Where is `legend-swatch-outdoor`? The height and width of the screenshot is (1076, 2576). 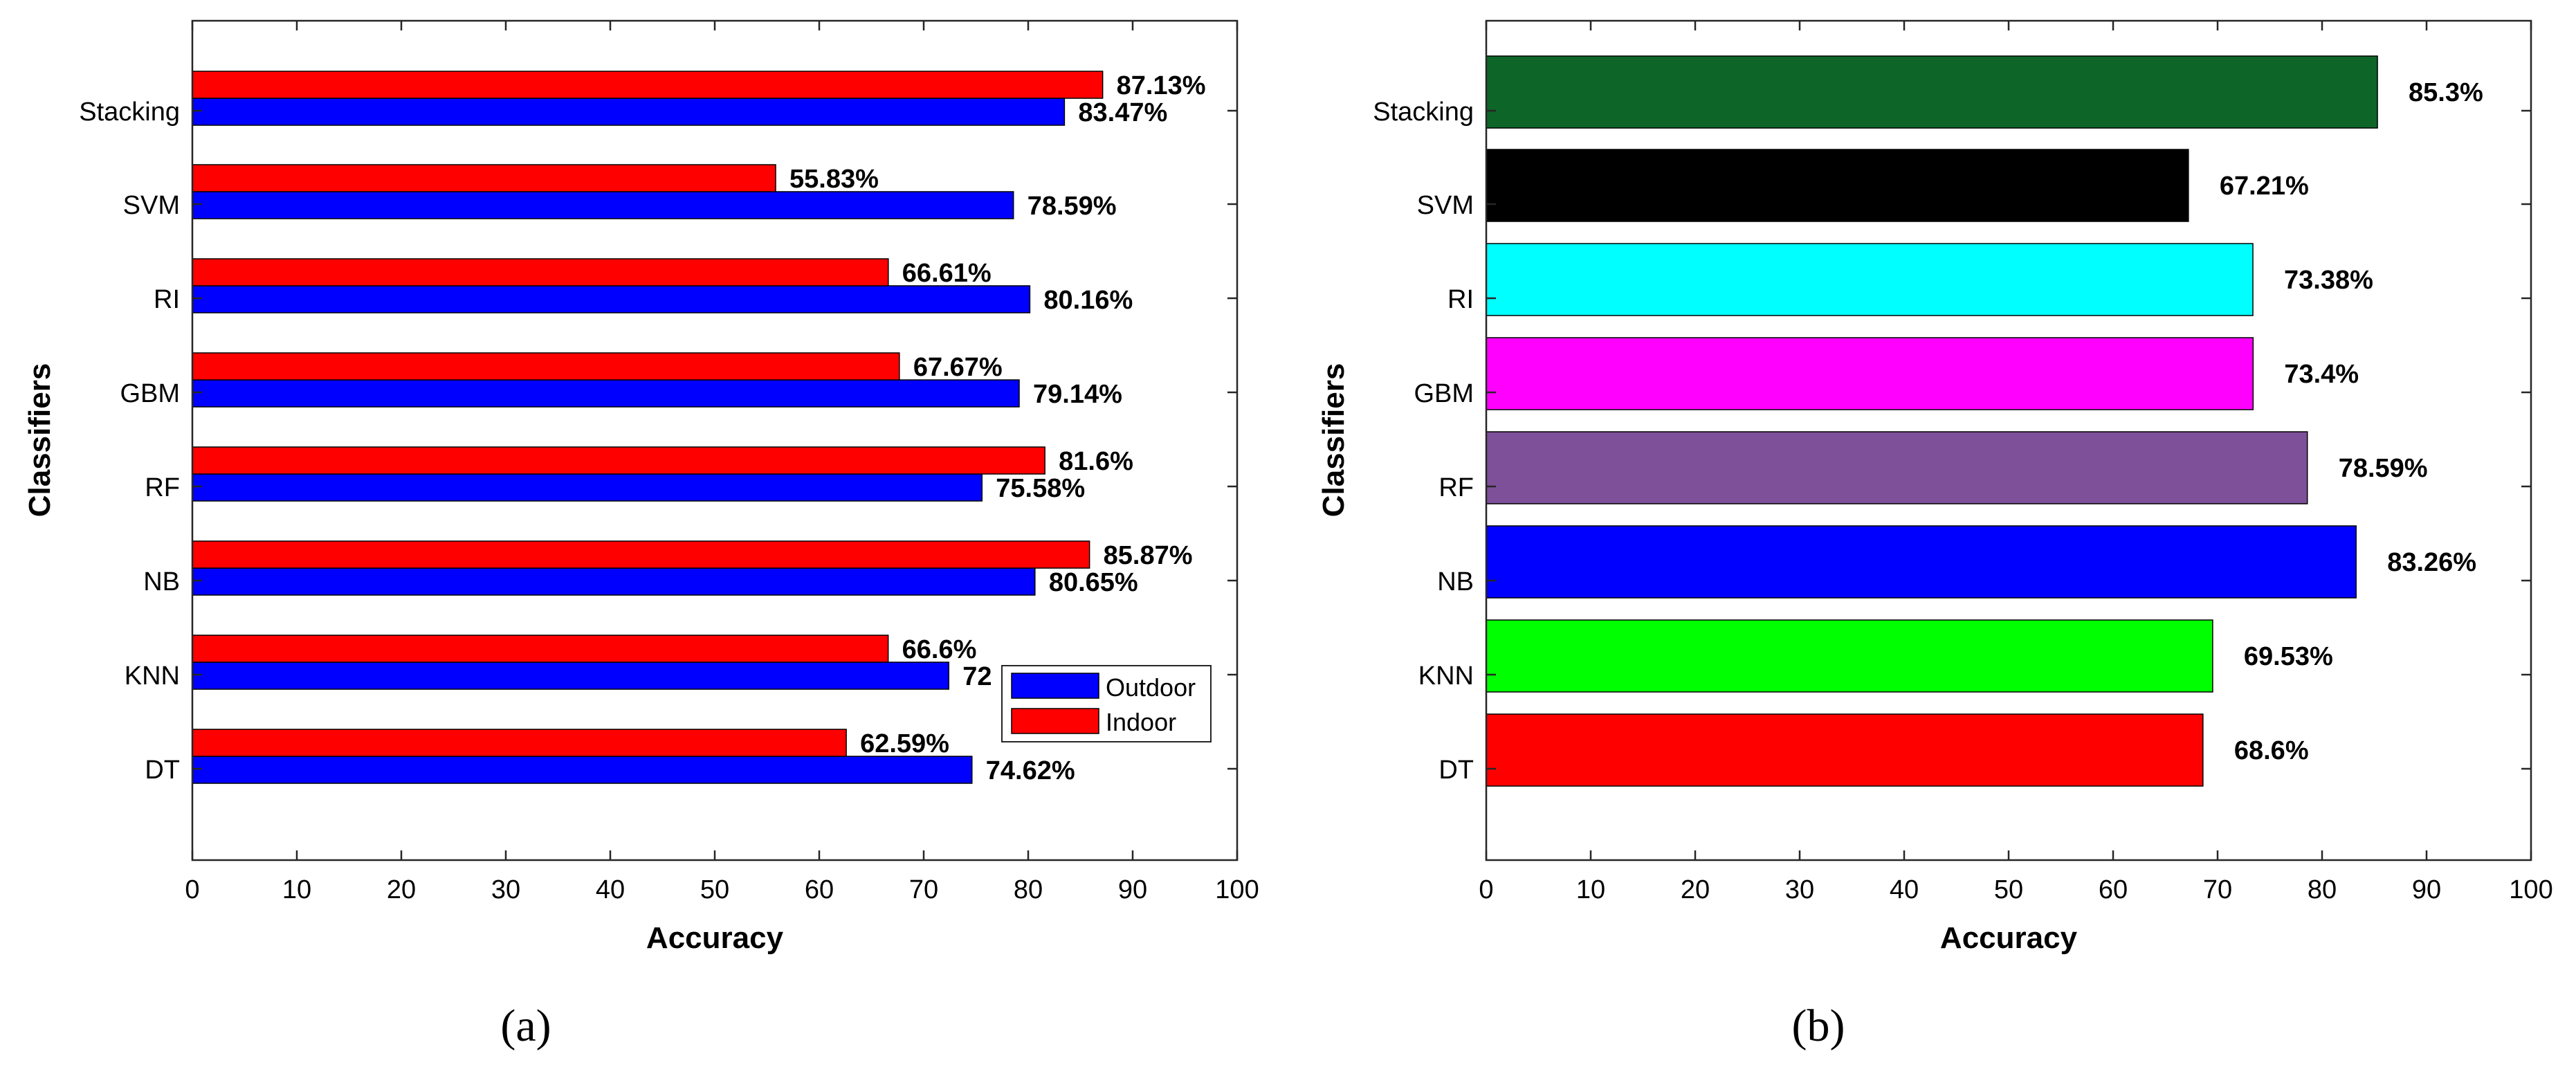 legend-swatch-outdoor is located at coordinates (1055, 686).